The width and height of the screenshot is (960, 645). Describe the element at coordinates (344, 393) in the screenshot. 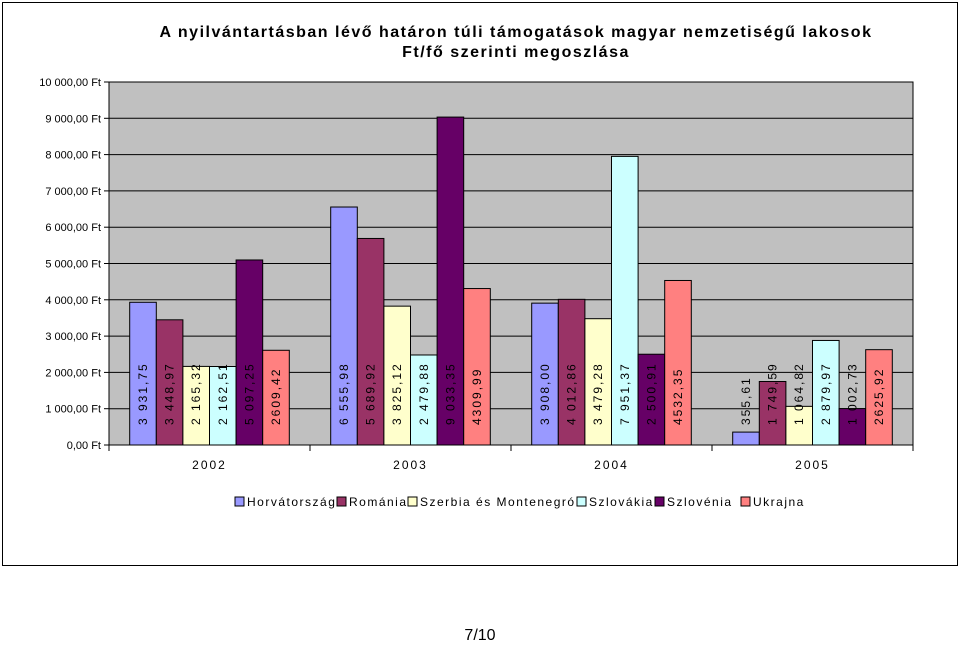

I see `data-label: 6 555,98` at that location.